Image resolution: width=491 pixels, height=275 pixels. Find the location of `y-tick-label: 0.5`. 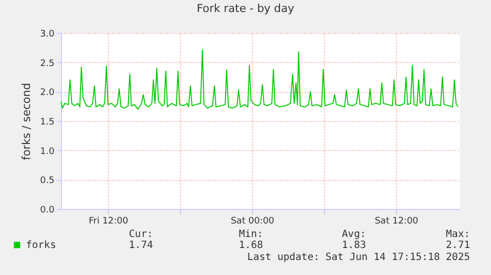

y-tick-label: 0.5 is located at coordinates (47, 181).